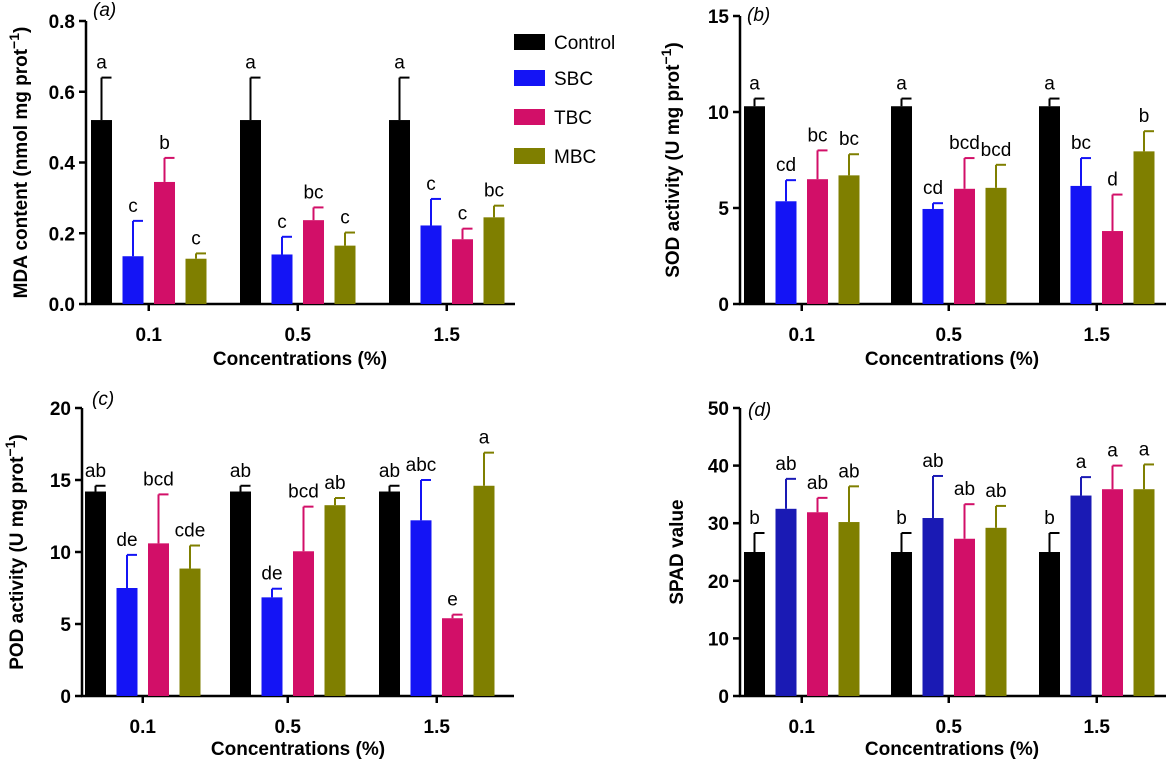 The width and height of the screenshot is (1168, 766). What do you see at coordinates (62, 164) in the screenshot?
I see `y-tick-label: 0.4` at bounding box center [62, 164].